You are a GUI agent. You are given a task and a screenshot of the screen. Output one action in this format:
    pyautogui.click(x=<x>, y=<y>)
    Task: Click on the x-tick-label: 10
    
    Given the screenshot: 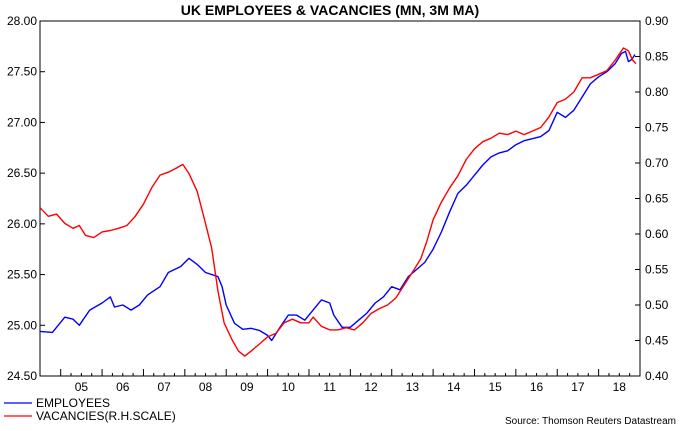 What is the action you would take?
    pyautogui.click(x=289, y=387)
    